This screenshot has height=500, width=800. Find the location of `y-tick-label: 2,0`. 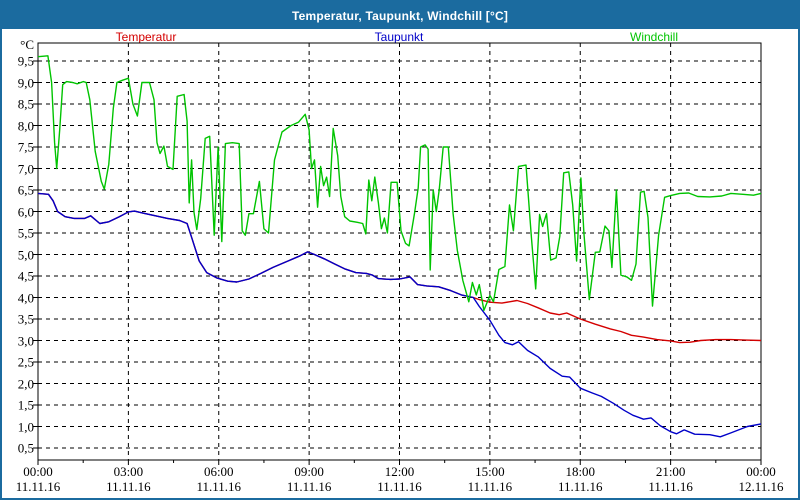

y-tick-label: 2,0 is located at coordinates (25, 383).